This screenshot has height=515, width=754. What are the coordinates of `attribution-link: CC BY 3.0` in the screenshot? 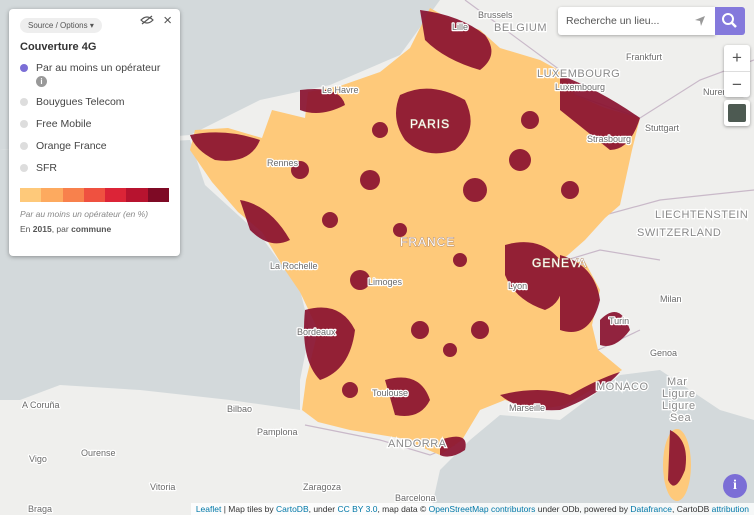 It's located at (357, 509).